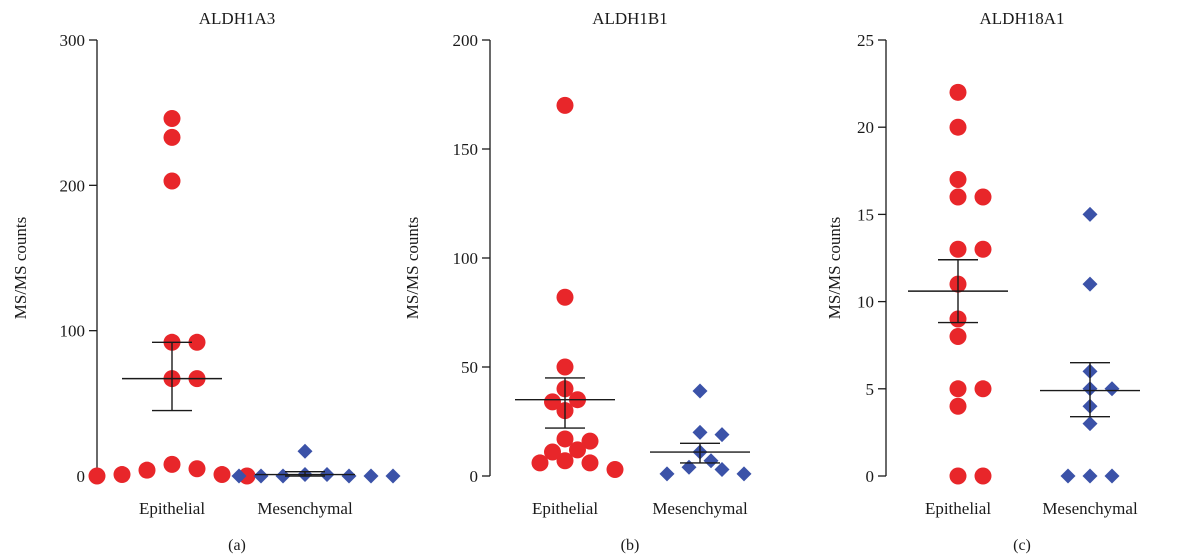 The height and width of the screenshot is (560, 1186). Describe the element at coordinates (412, 268) in the screenshot. I see `panel-2-y-axis-label: MS/MS counts` at that location.